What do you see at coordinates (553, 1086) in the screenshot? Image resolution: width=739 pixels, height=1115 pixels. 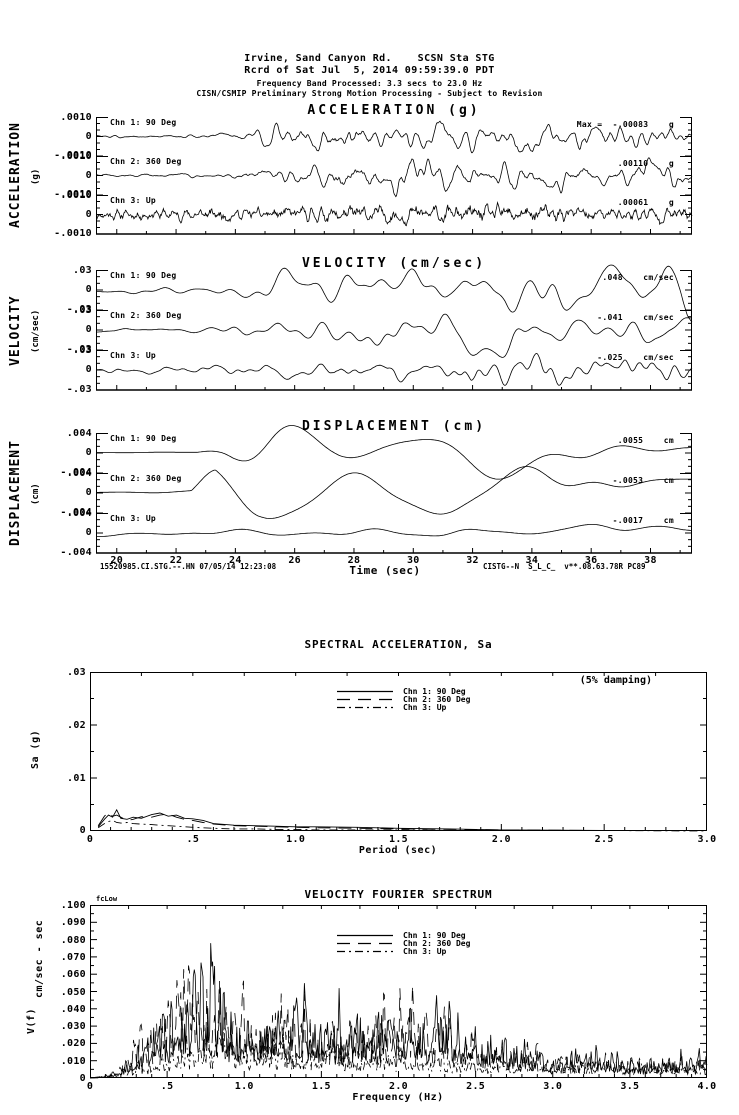 I see `fourier-xtick: 3.0` at bounding box center [553, 1086].